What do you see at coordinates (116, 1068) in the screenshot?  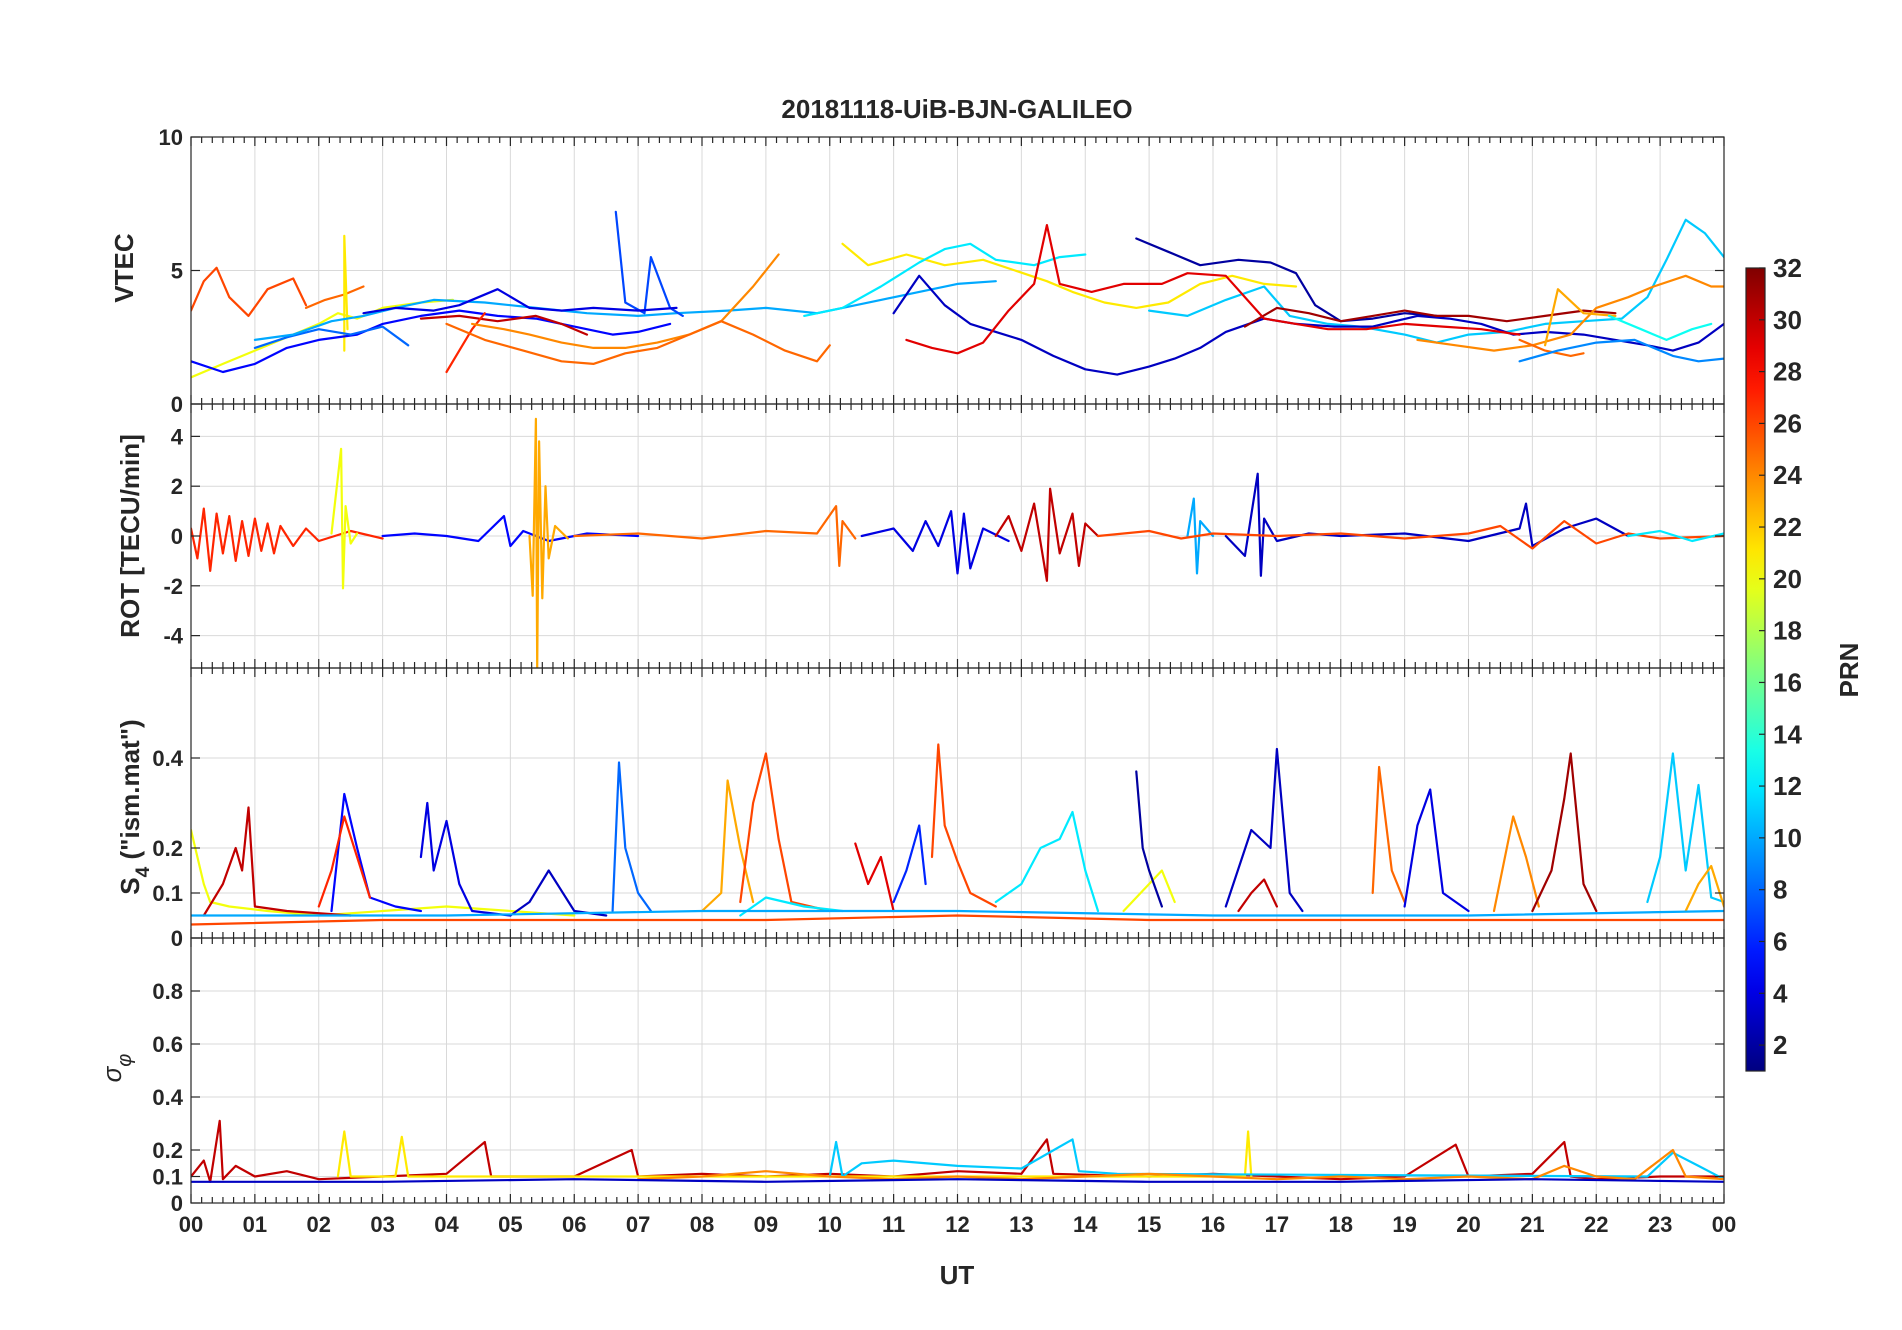 I see `sigma-ylabel-text: σφ` at bounding box center [116, 1068].